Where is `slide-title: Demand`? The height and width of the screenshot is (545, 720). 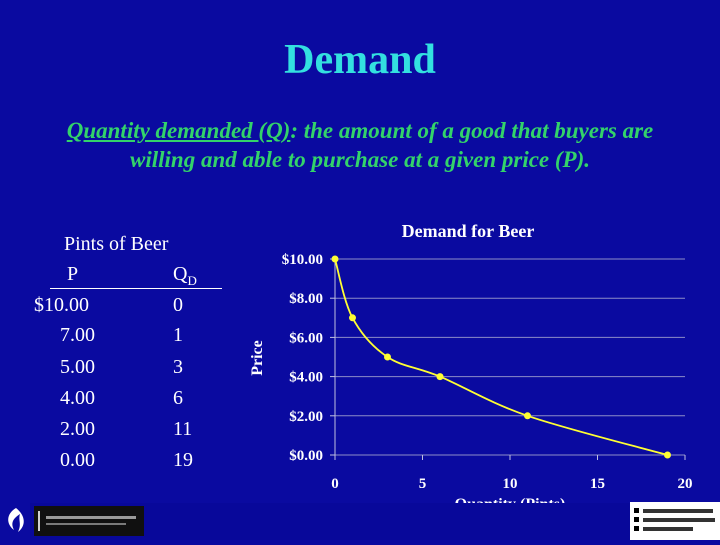 slide-title: Demand is located at coordinates (360, 60).